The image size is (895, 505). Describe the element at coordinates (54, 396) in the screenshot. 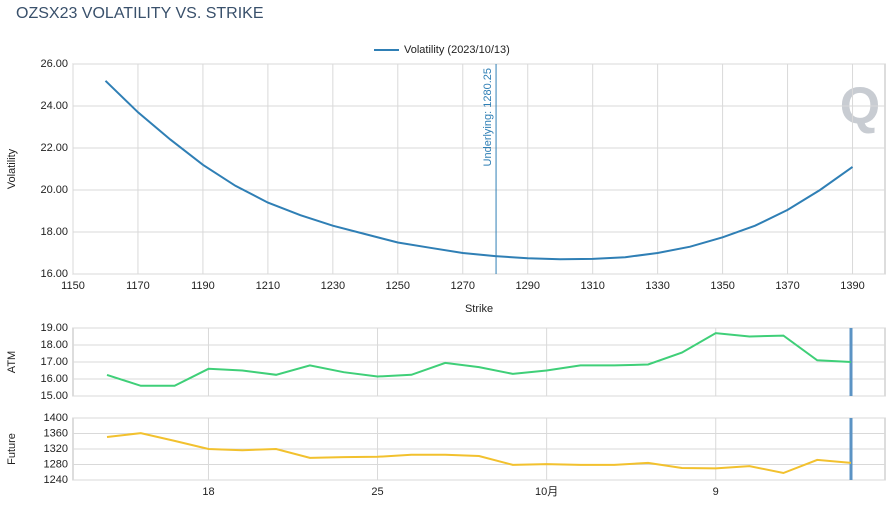

I see `y-tick-label: 15.00` at that location.